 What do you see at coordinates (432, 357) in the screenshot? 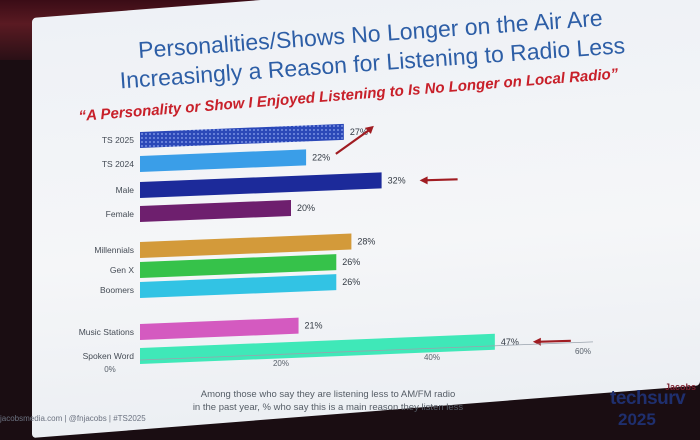
I see `x-tick-label: 40%` at bounding box center [432, 357].